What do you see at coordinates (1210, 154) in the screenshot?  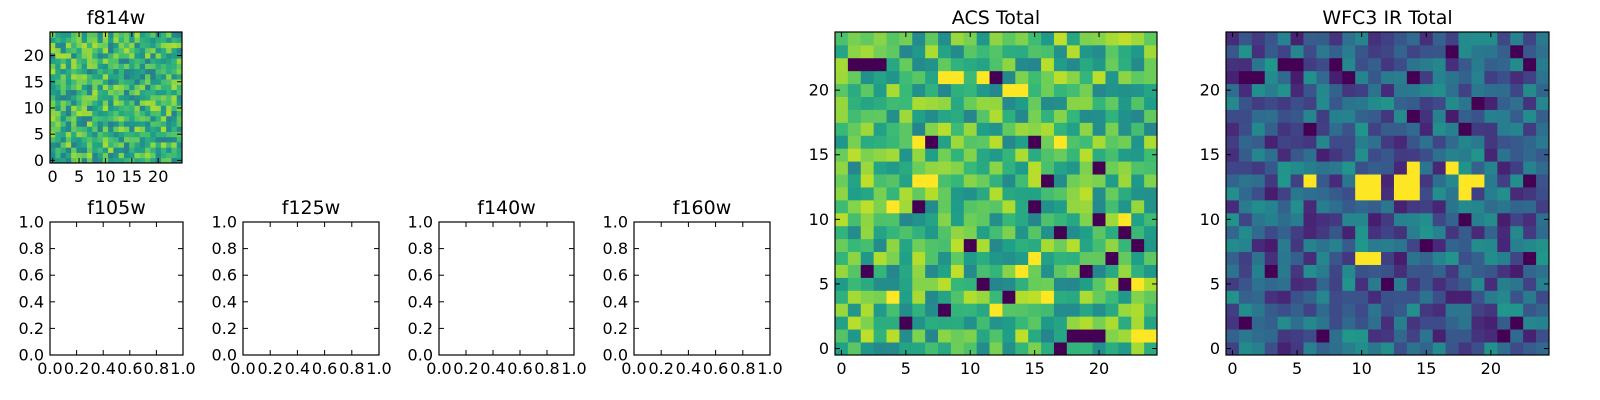 I see `y-tick-label: 15` at bounding box center [1210, 154].